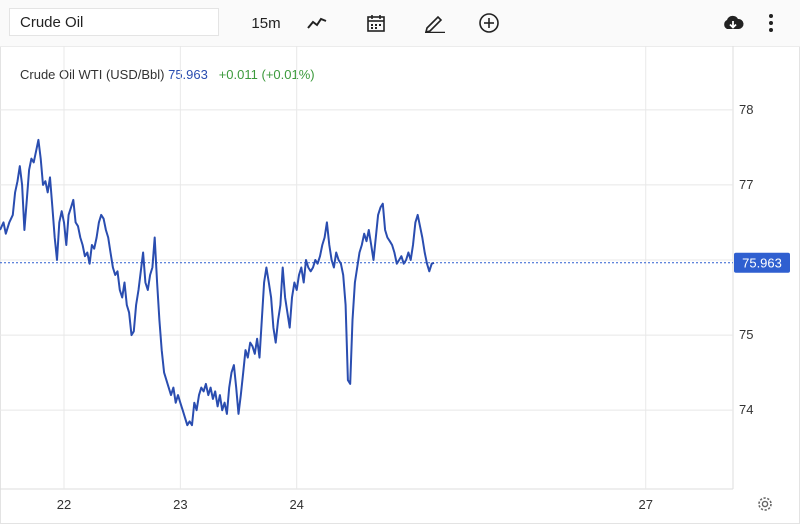  What do you see at coordinates (746, 184) in the screenshot?
I see `y-tick-label: 77` at bounding box center [746, 184].